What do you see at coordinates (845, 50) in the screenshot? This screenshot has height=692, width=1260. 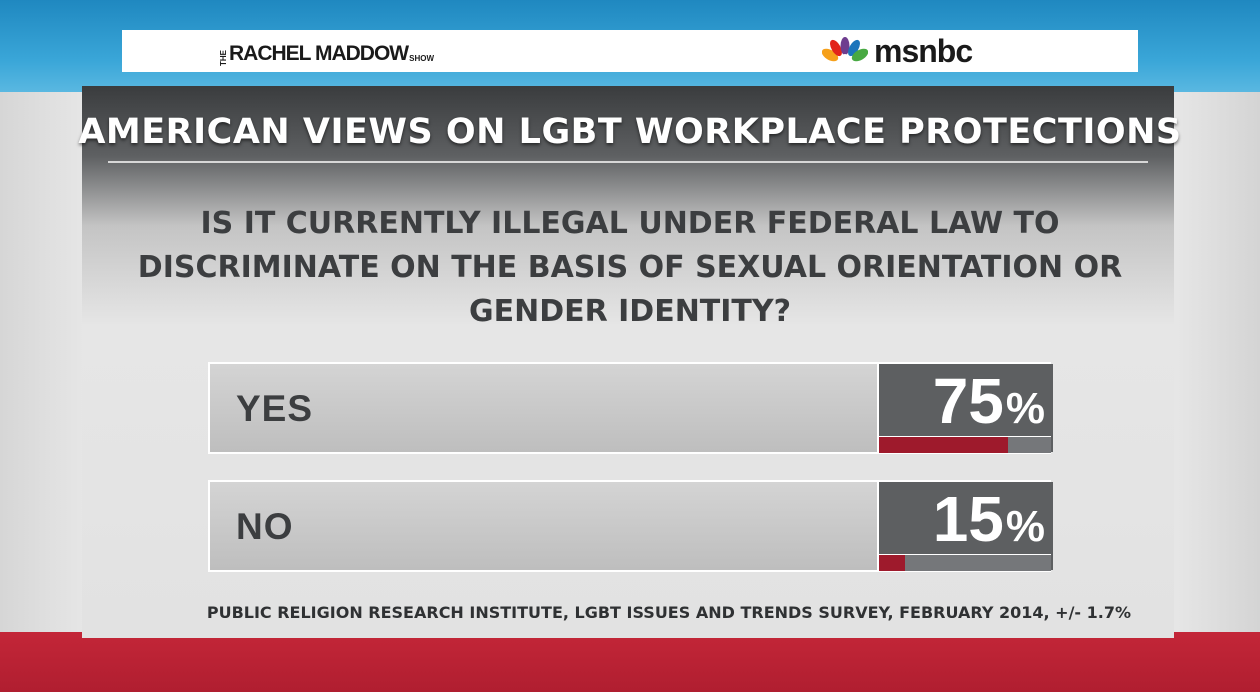 I see `nbc-peacock-icon` at bounding box center [845, 50].